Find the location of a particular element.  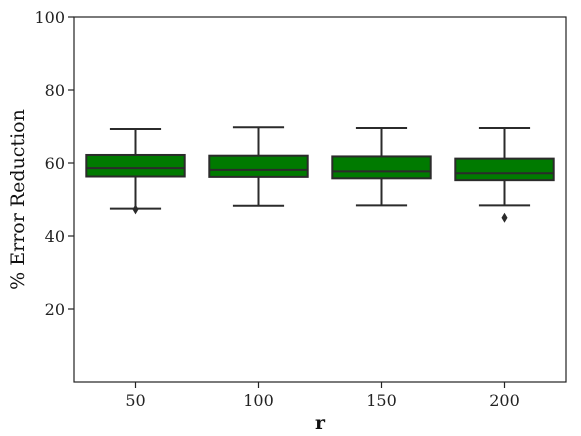

y-axis-label: % Error Reduction is located at coordinates (18, 199).